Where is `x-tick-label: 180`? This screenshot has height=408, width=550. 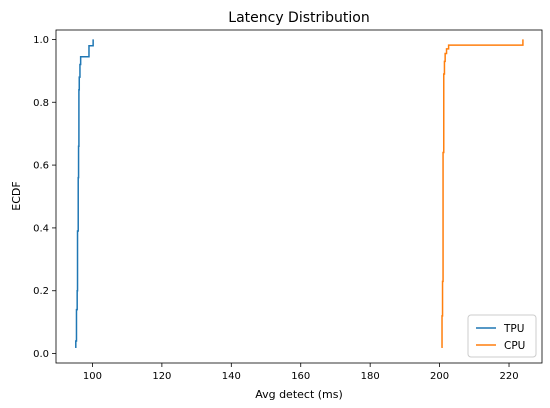
x-tick-label: 180 is located at coordinates (370, 376).